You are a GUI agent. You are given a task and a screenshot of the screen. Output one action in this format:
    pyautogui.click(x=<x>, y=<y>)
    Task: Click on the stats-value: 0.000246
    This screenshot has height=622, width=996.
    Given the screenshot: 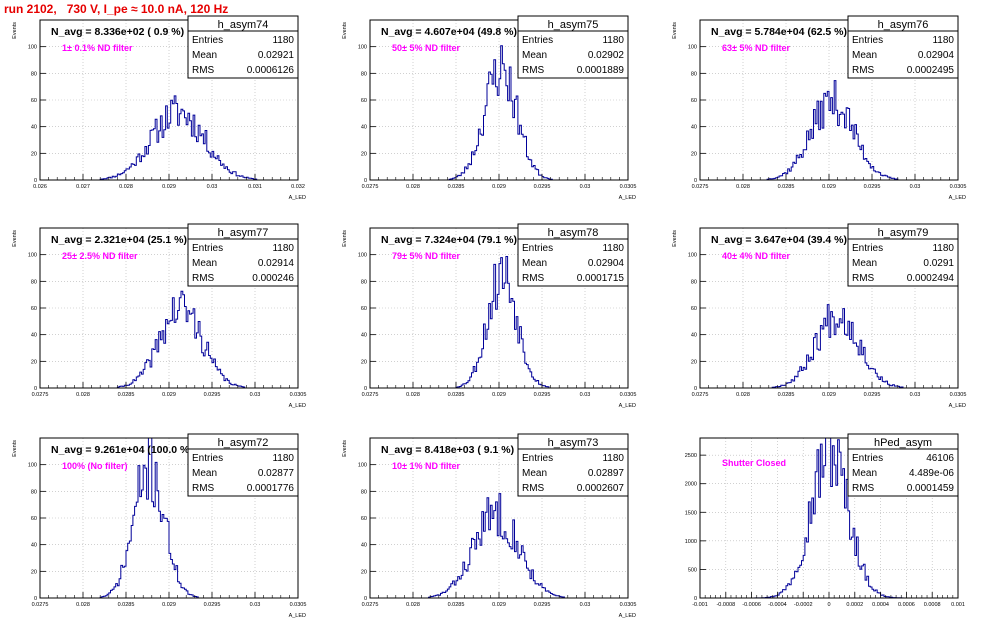 What is the action you would take?
    pyautogui.click(x=273, y=278)
    